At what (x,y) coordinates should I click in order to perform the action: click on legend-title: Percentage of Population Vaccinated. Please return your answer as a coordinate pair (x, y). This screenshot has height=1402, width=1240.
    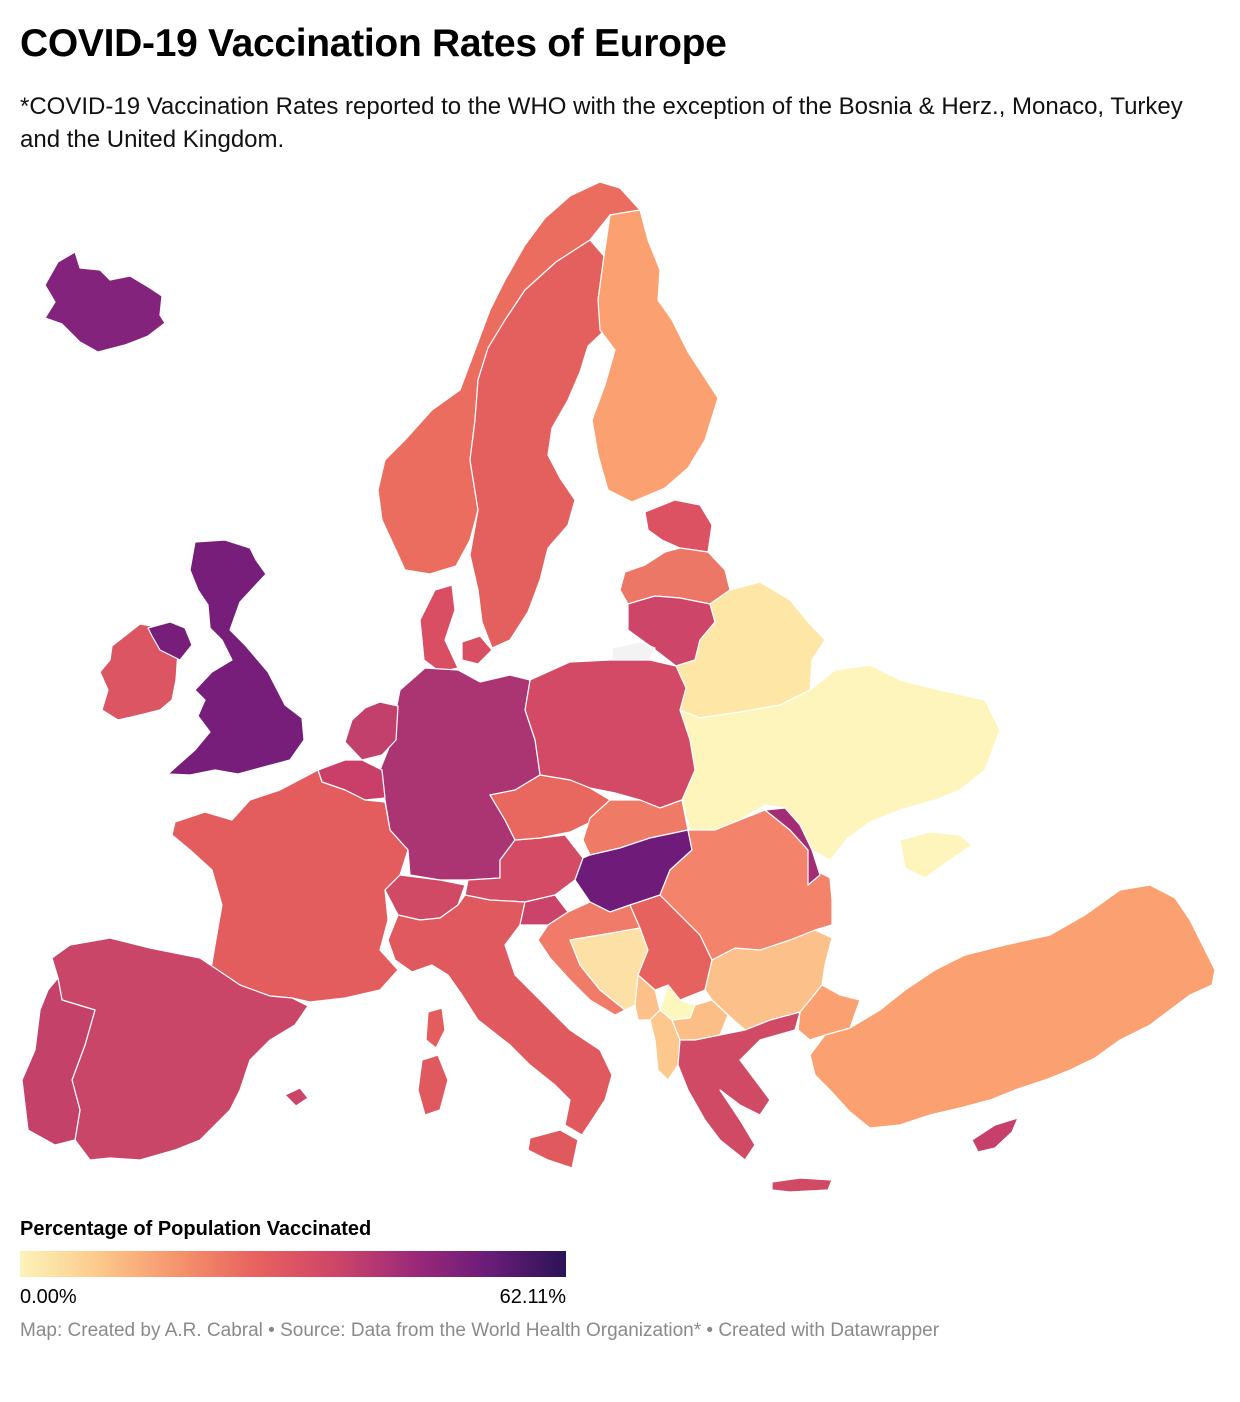
    Looking at the image, I should click on (196, 1229).